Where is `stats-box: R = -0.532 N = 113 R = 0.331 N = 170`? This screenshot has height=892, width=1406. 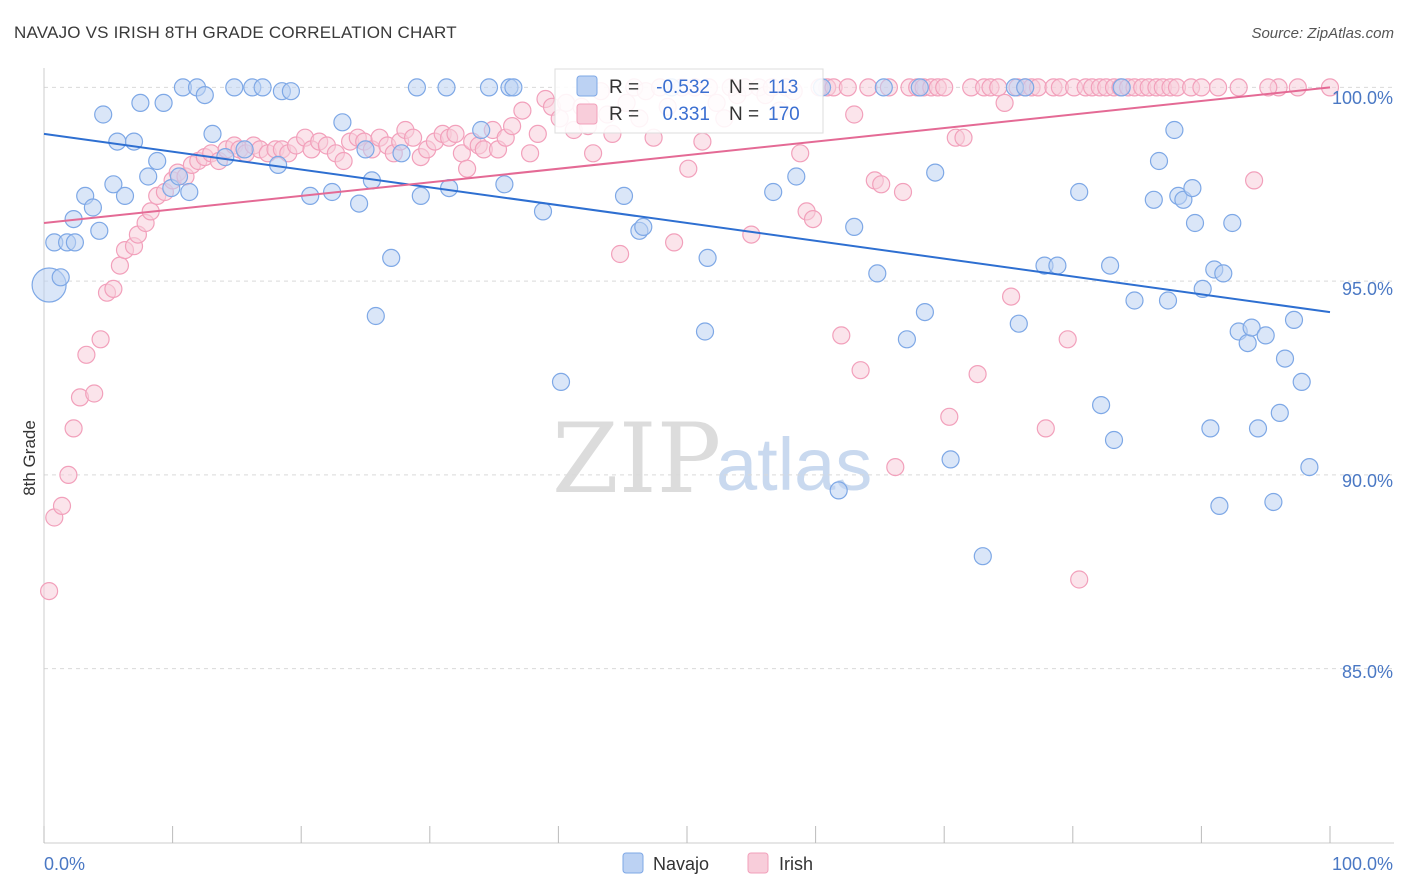 stats-box: R = -0.532 N = 113 R = 0.331 N = 170 is located at coordinates (689, 101).